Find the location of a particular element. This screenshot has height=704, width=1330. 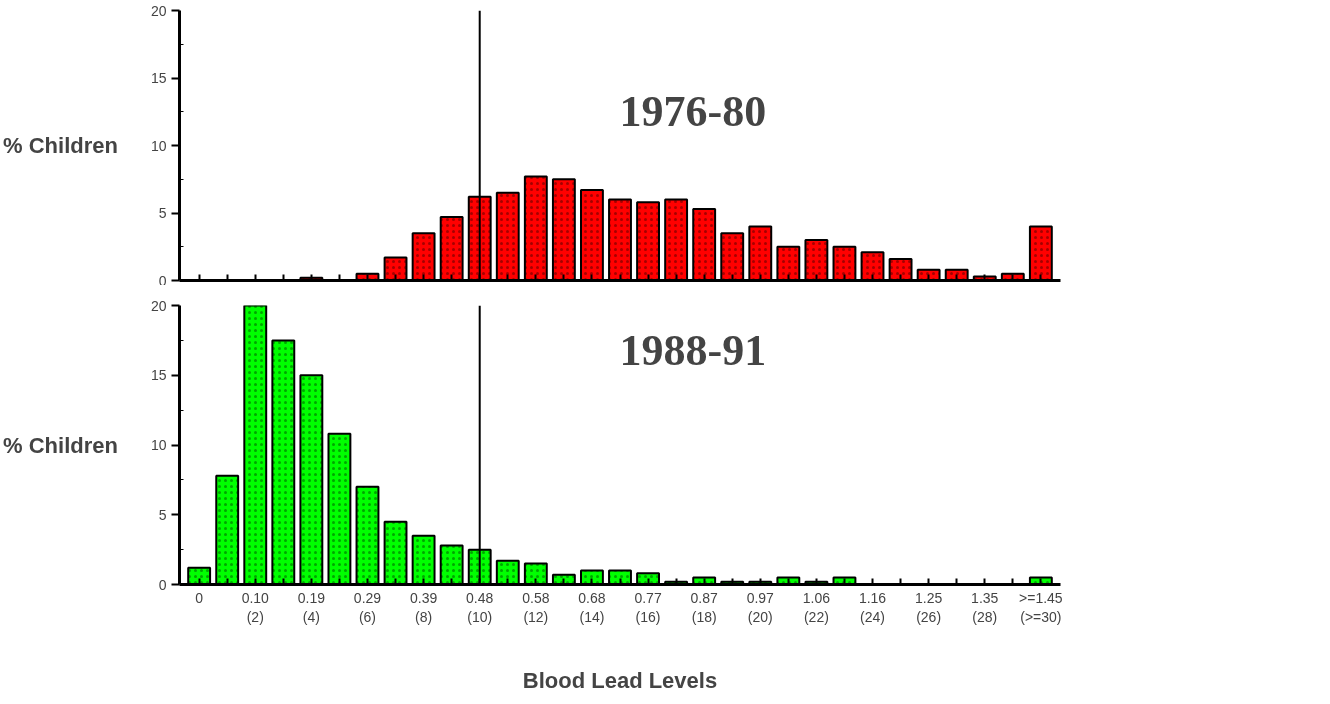

x-tick-label: 0.77 (16) is located at coordinates (648, 607).